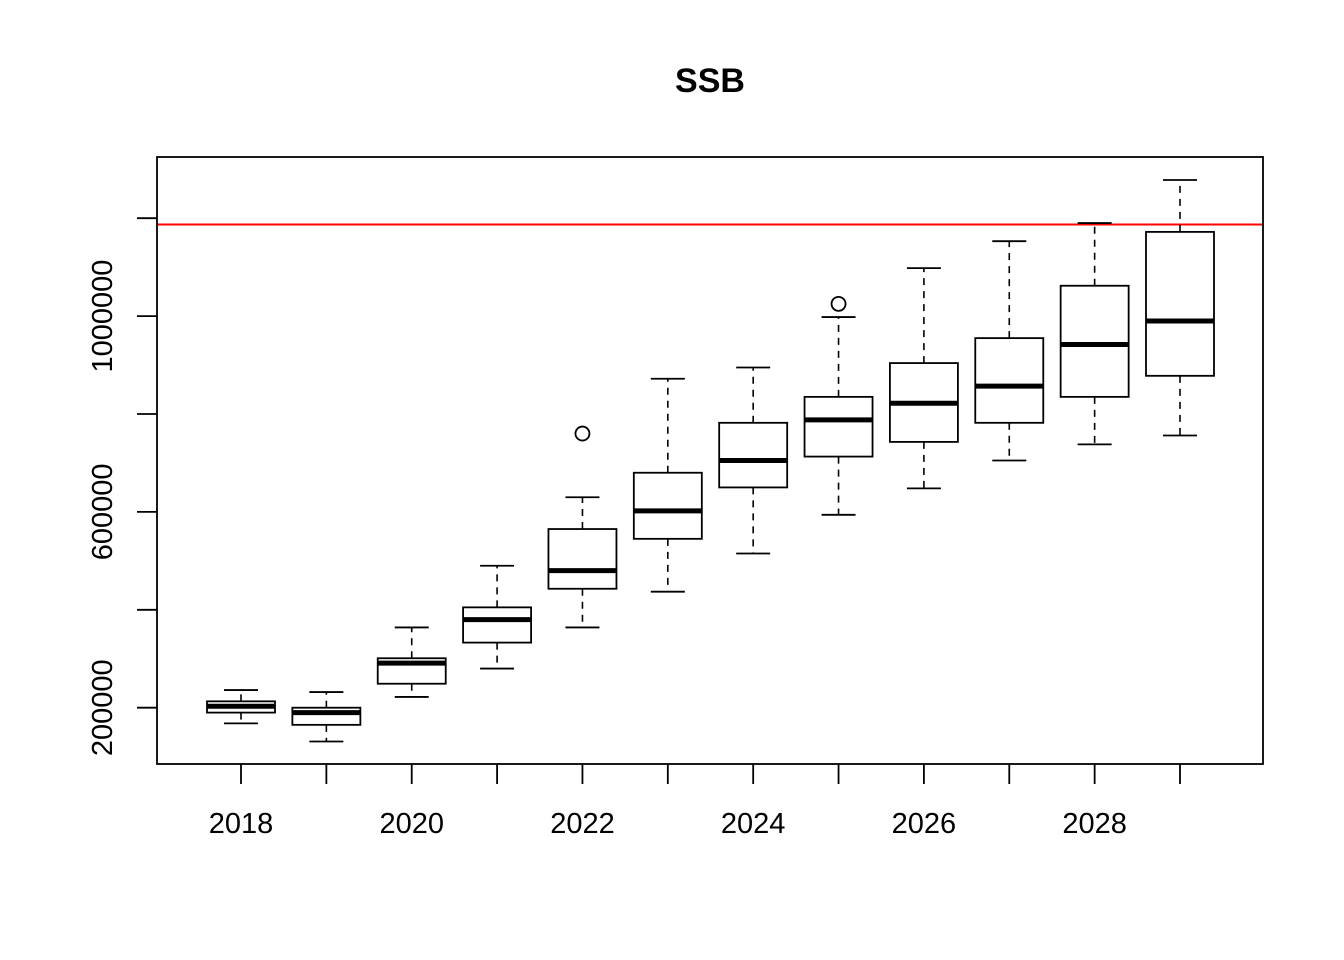 The image size is (1344, 960). What do you see at coordinates (838, 426) in the screenshot?
I see `box-2025` at bounding box center [838, 426].